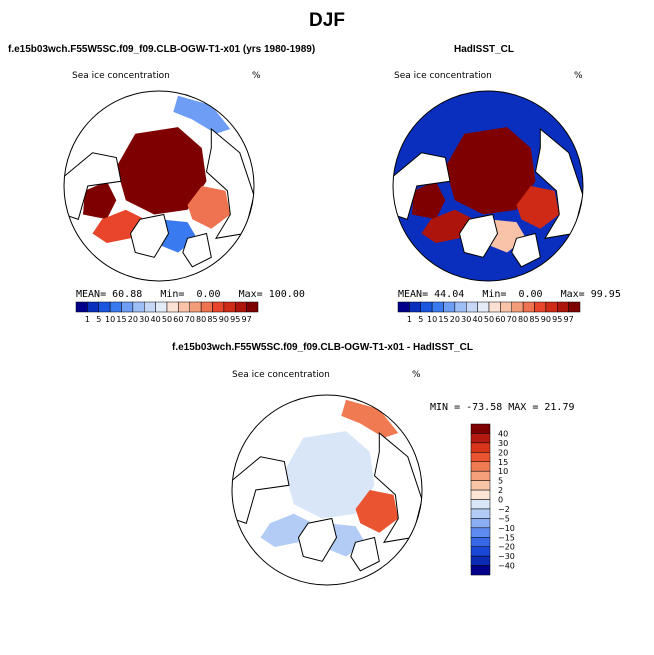  I want to click on colorbar-tick-label: −5, so click(504, 518).